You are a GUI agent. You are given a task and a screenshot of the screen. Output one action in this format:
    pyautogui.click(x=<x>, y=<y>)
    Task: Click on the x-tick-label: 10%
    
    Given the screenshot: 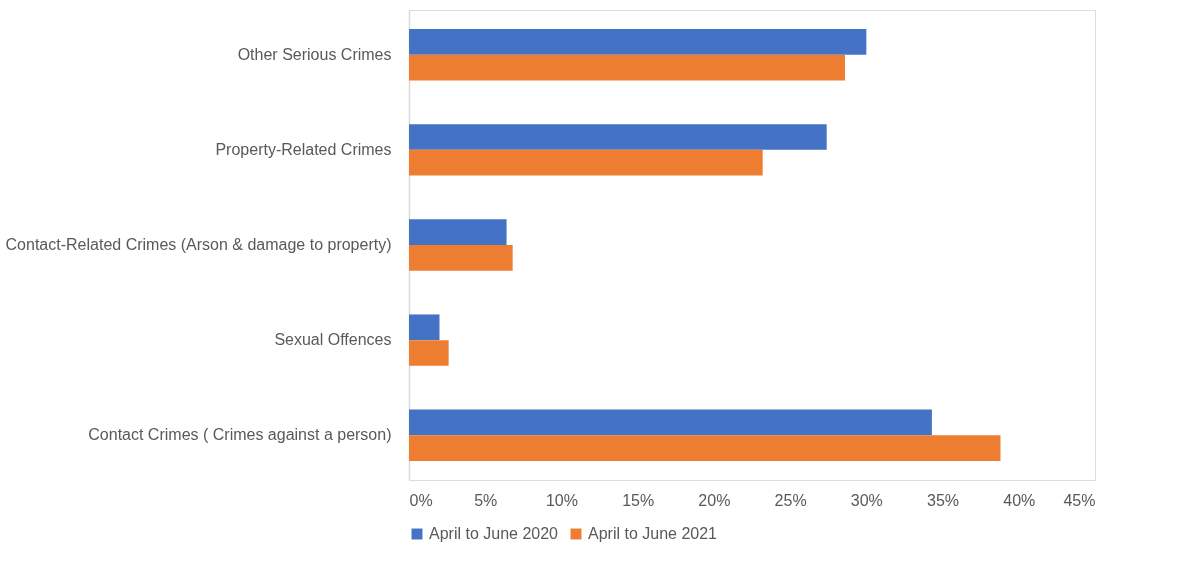 What is the action you would take?
    pyautogui.click(x=561, y=500)
    